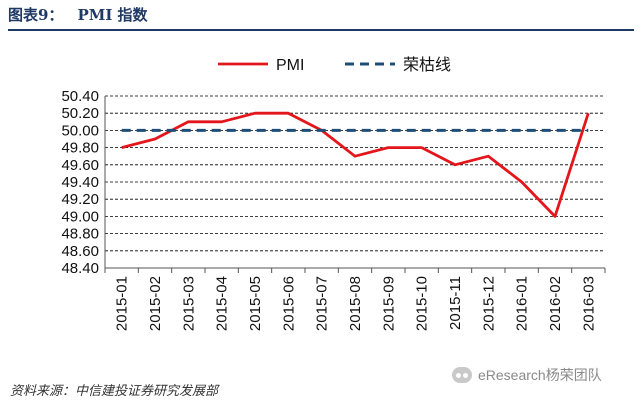  What do you see at coordinates (255, 303) in the screenshot?
I see `x-tick-label: 2015-05` at bounding box center [255, 303].